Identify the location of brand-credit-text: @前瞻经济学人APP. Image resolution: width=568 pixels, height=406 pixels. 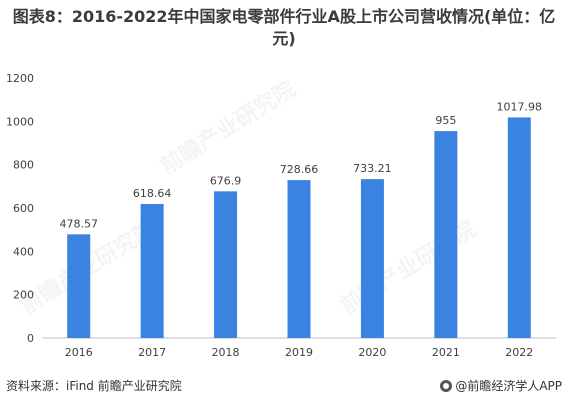
(508, 386).